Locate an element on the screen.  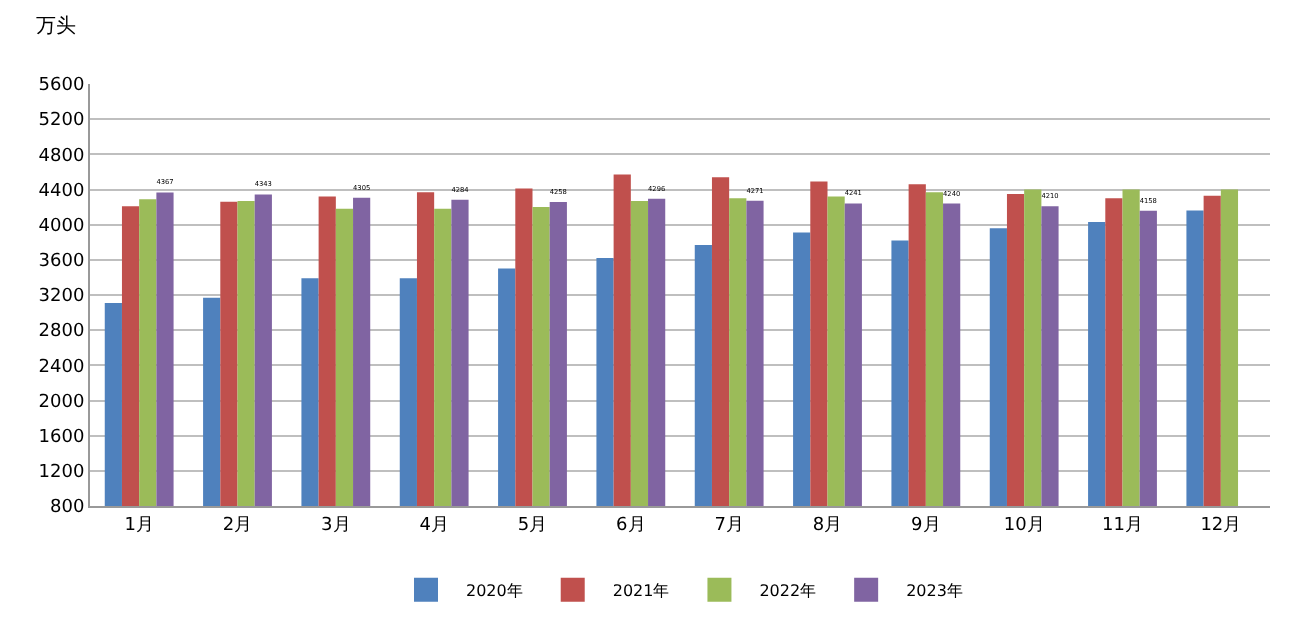
y-tick-label: 2800 is located at coordinates (61, 332).